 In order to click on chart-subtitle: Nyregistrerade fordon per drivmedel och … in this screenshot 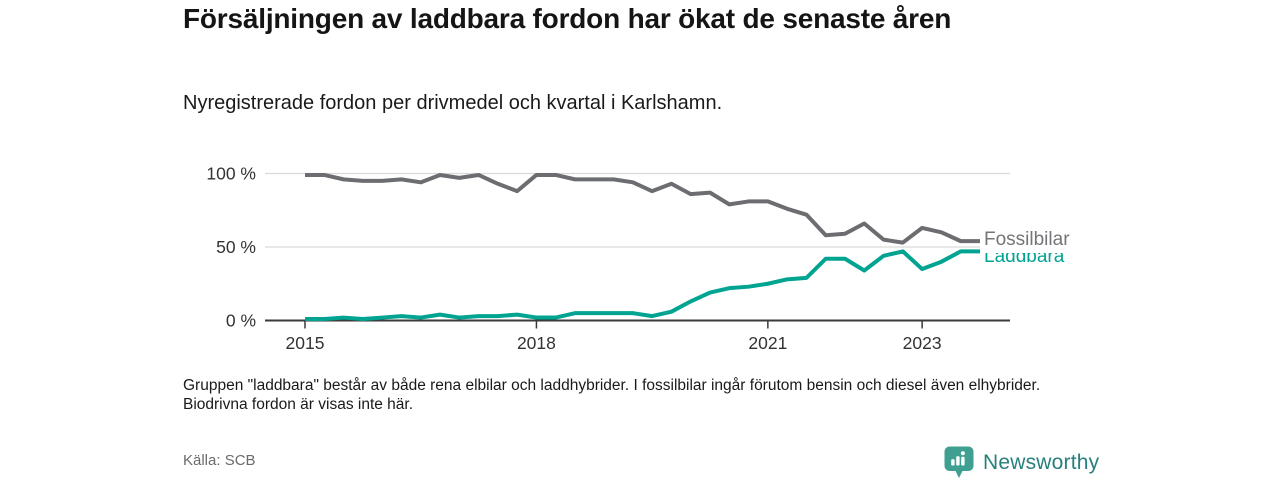, I will do `click(453, 103)`.